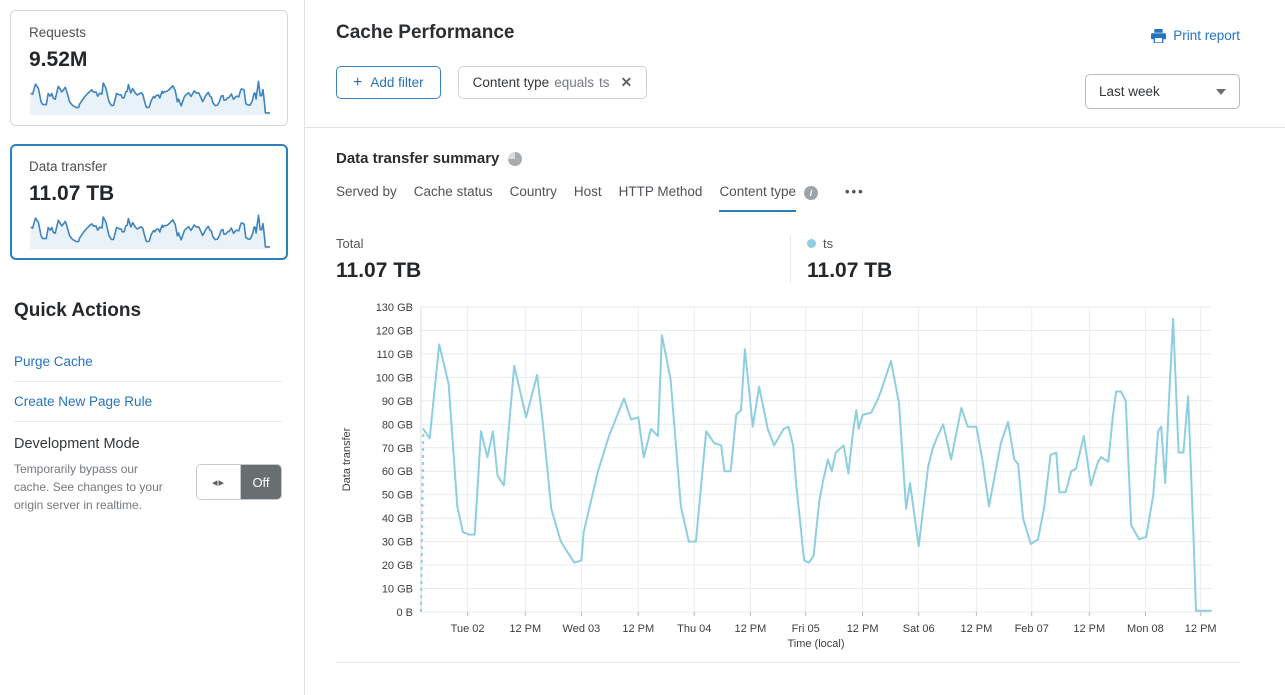  Describe the element at coordinates (1032, 629) in the screenshot. I see `svg-text: Feb 07` at that location.